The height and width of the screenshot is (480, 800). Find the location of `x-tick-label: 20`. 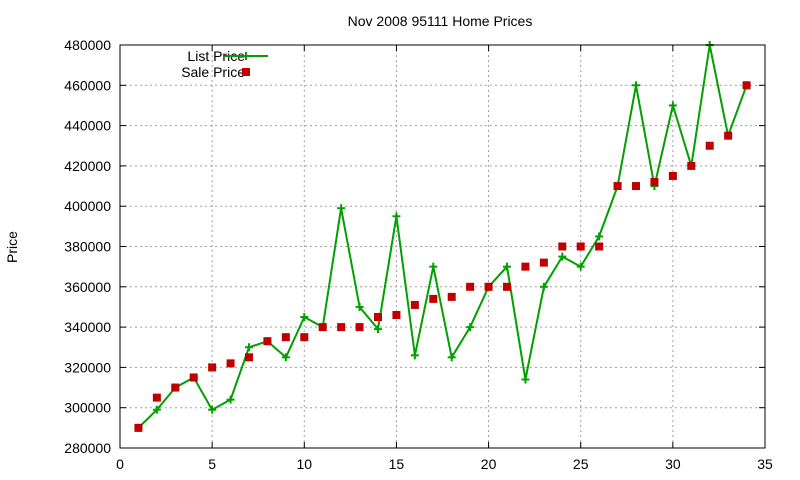

x-tick-label: 20 is located at coordinates (489, 464).